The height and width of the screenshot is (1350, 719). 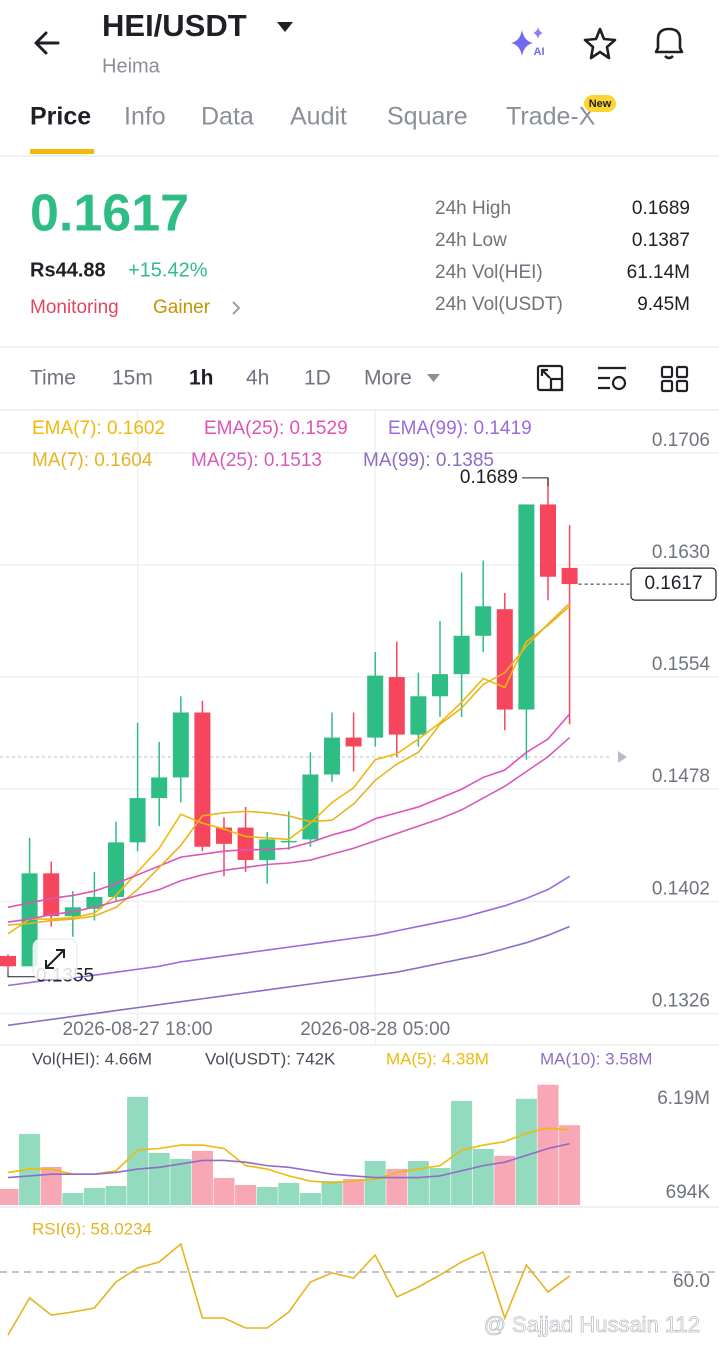 I want to click on tab: Audit, so click(x=318, y=117).